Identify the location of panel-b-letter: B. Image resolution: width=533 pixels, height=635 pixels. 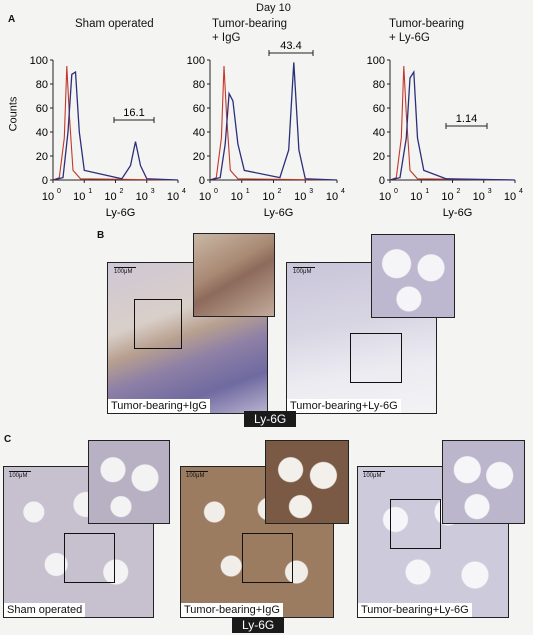
(101, 235).